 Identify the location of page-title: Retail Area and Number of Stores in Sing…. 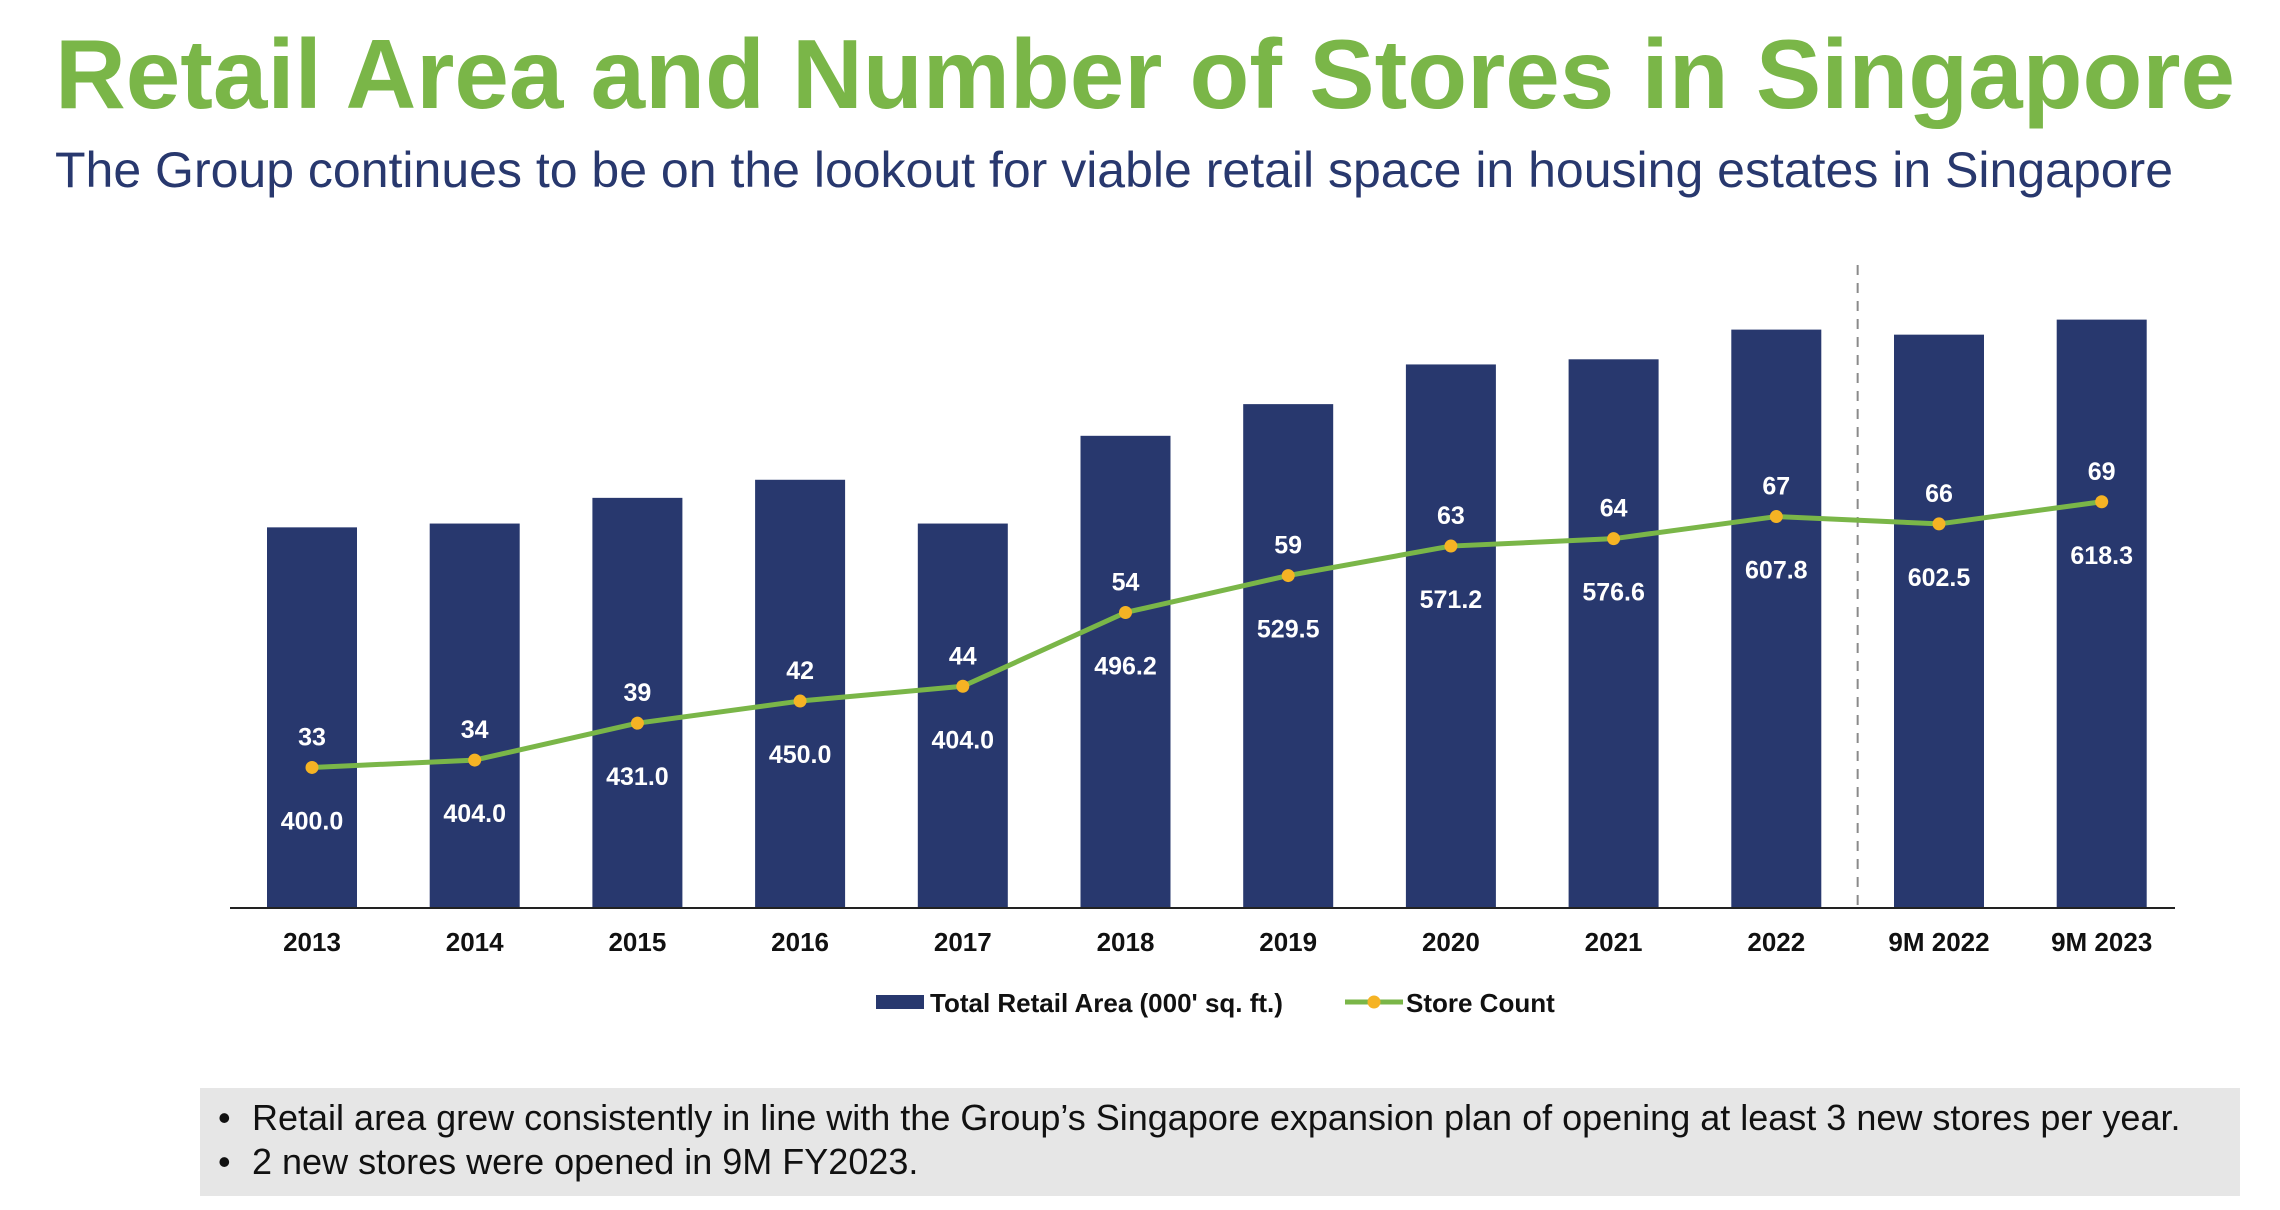
(1145, 74).